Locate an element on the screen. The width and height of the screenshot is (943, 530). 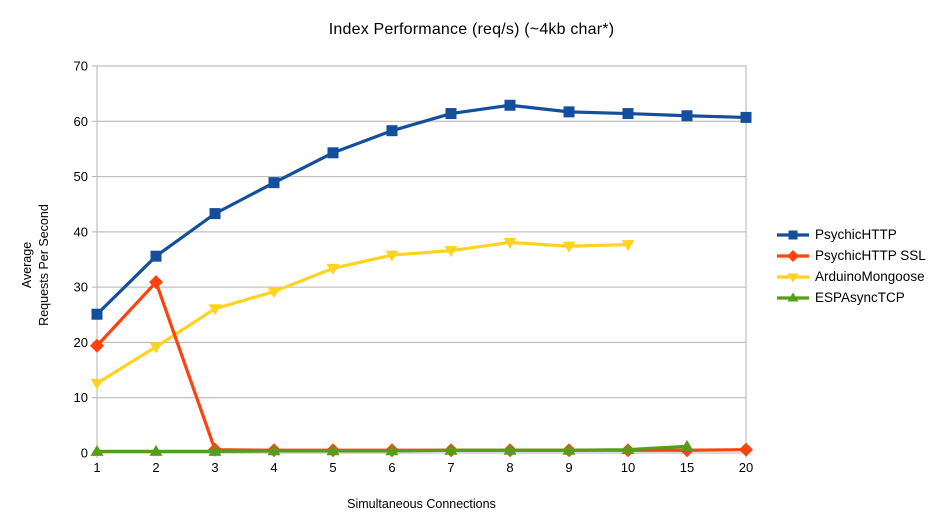
legend-swatch-triangle-down is located at coordinates (793, 277).